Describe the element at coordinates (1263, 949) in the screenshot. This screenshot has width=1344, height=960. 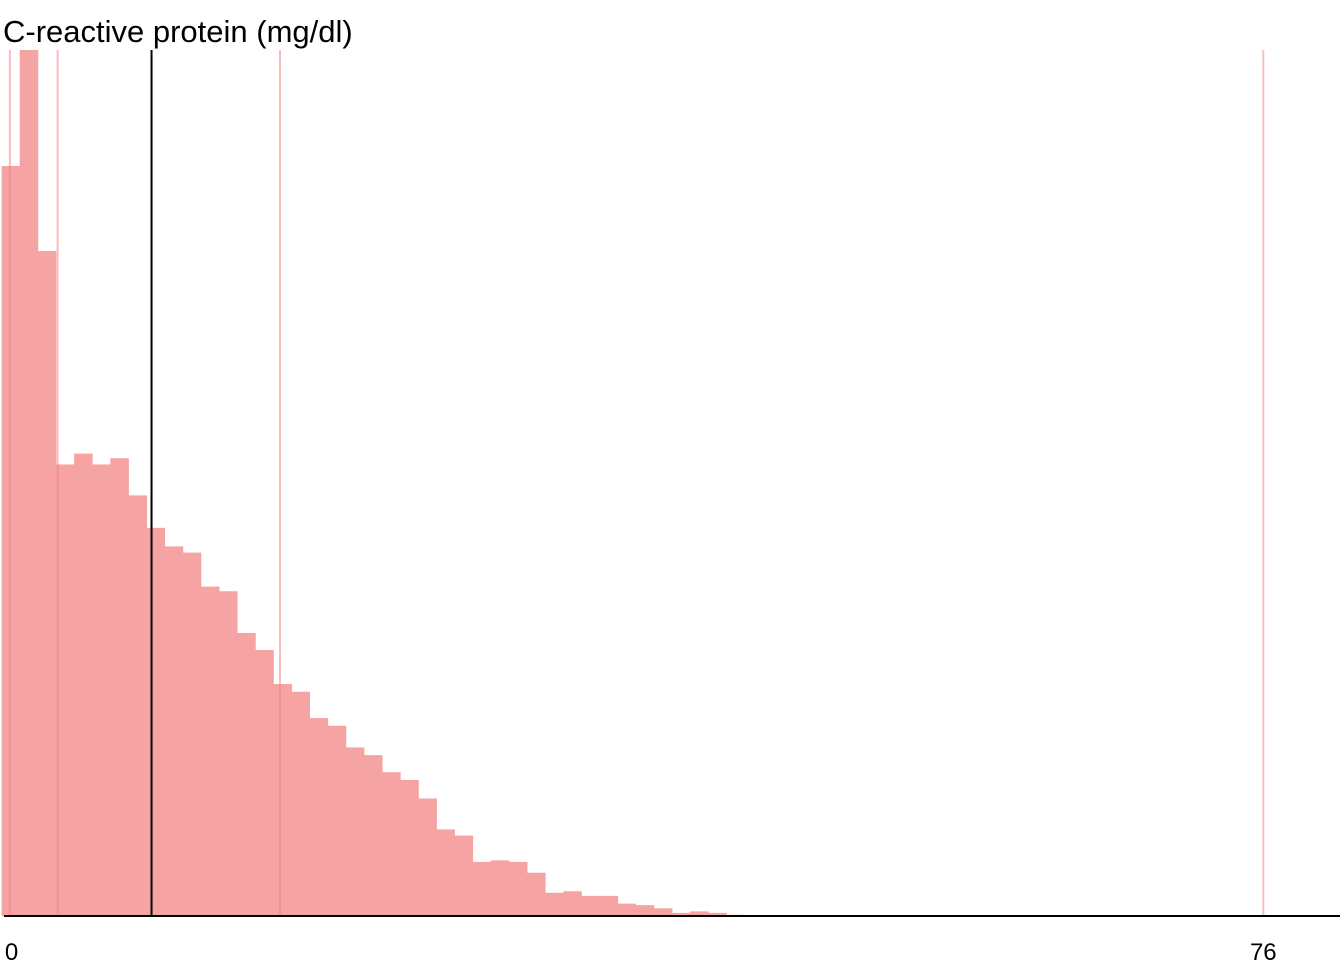
I see `x-tick-label: 76` at that location.